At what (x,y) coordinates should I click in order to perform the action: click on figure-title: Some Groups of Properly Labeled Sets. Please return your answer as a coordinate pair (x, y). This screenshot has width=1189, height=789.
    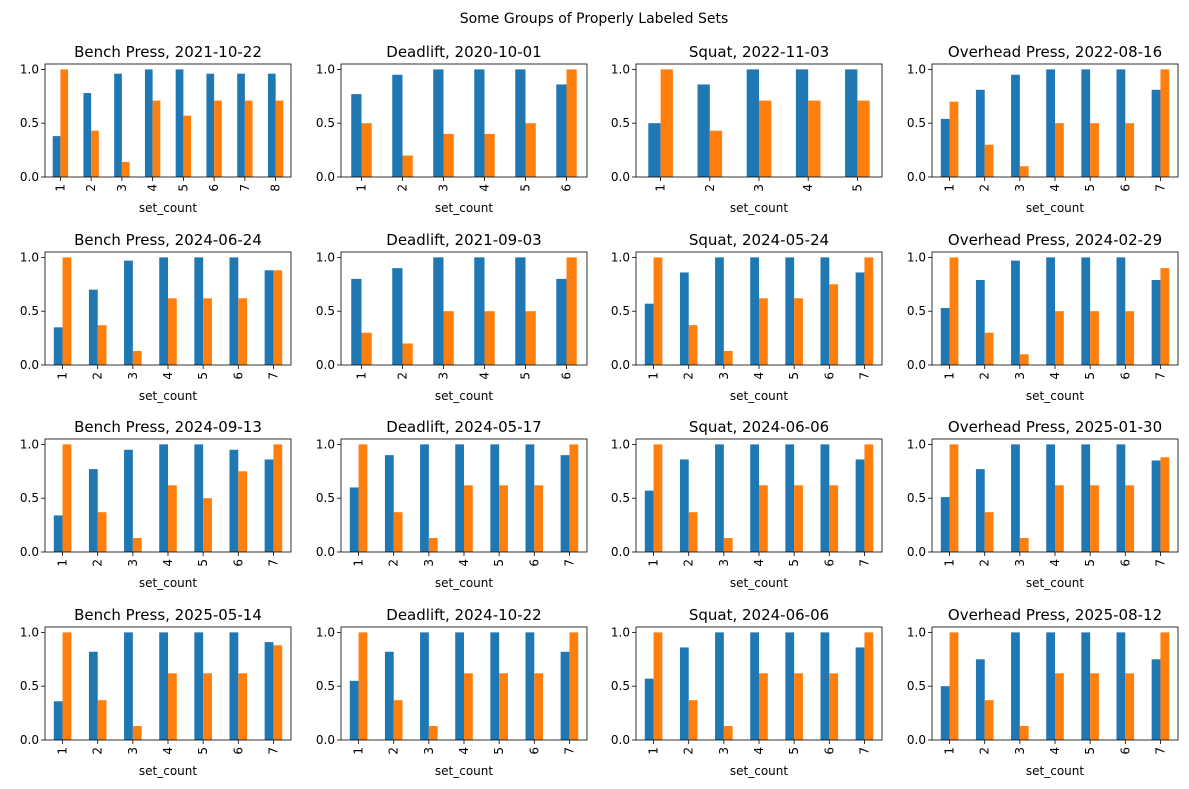
    Looking at the image, I should click on (594, 19).